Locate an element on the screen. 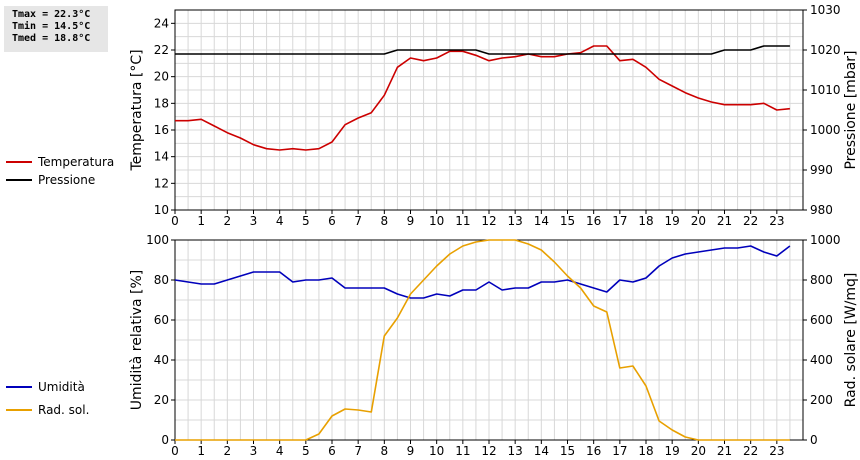 This screenshot has width=860, height=460. y-left-tick-label: 24 is located at coordinates (161, 23).